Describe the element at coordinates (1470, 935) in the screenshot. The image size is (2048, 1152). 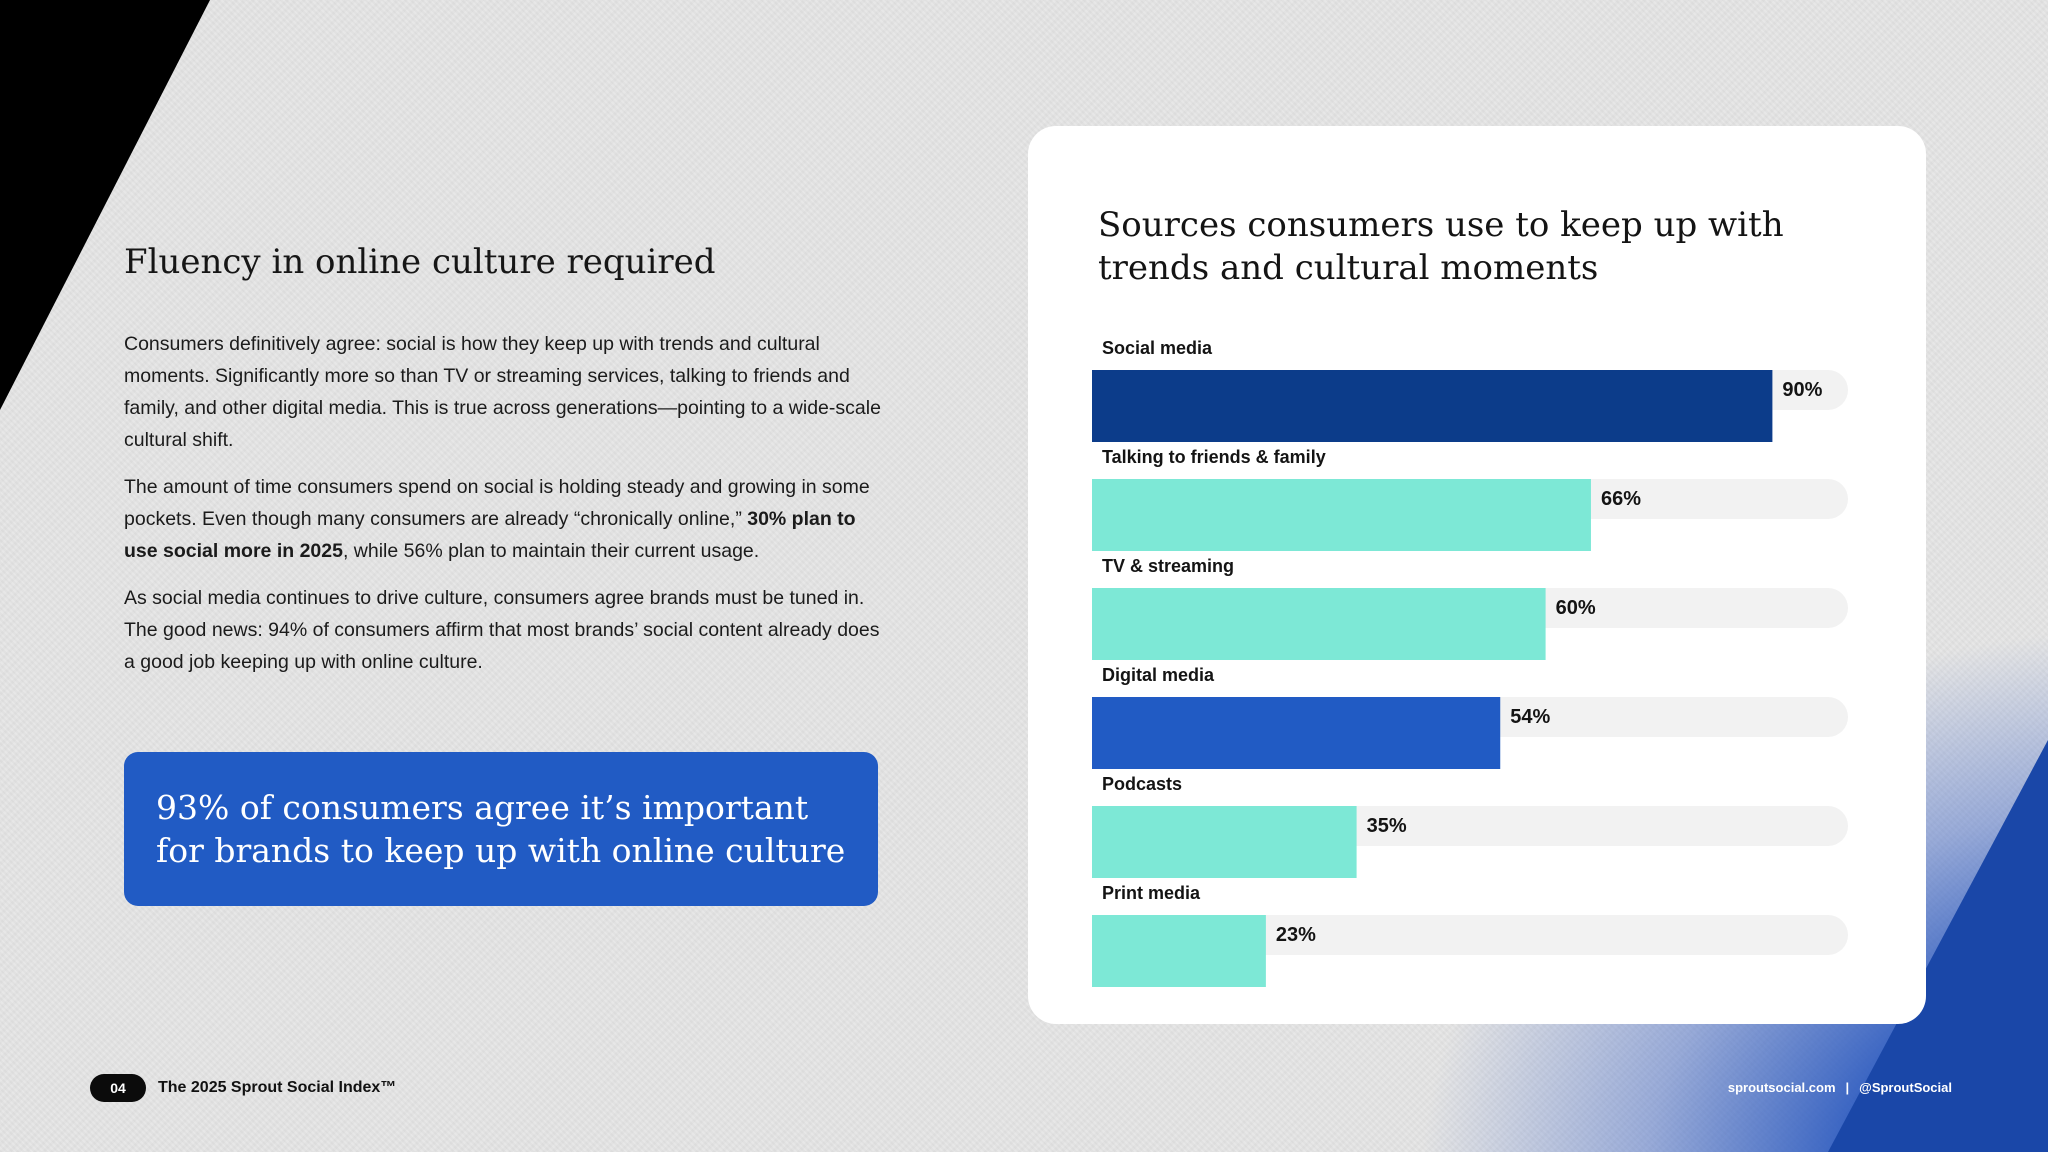
I see `bar-track` at that location.